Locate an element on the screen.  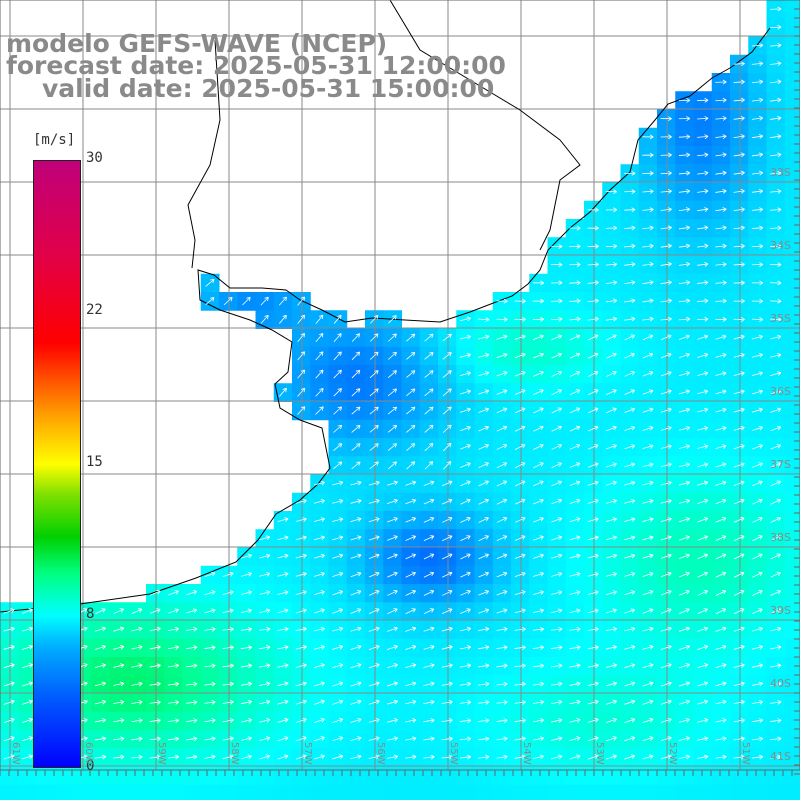
lon-label-58w: 58W is located at coordinates (234, 753).